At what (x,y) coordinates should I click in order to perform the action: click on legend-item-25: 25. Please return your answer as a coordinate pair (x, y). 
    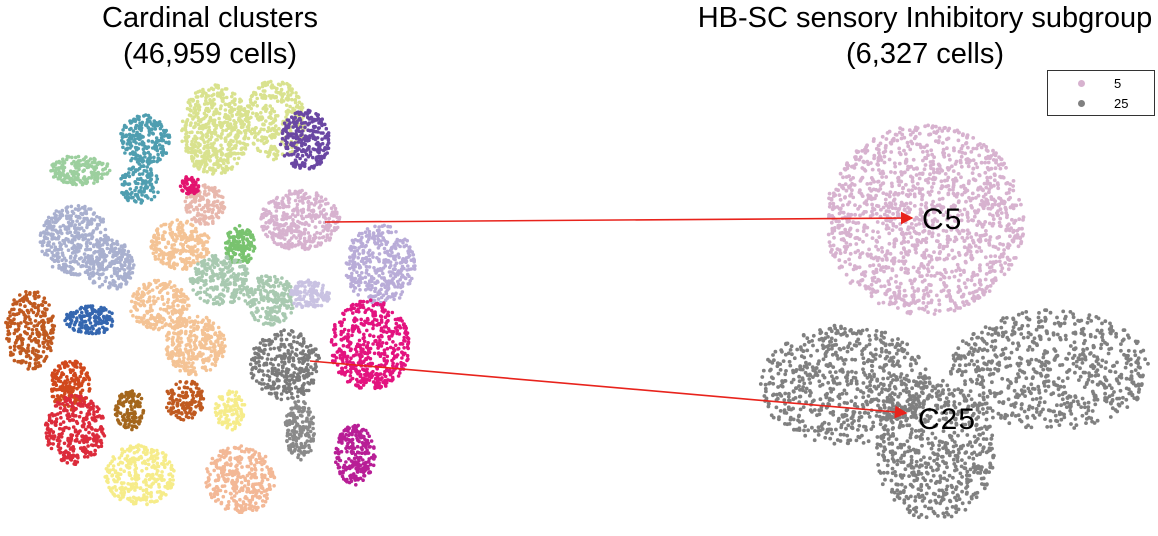
    Looking at the image, I should click on (1088, 103).